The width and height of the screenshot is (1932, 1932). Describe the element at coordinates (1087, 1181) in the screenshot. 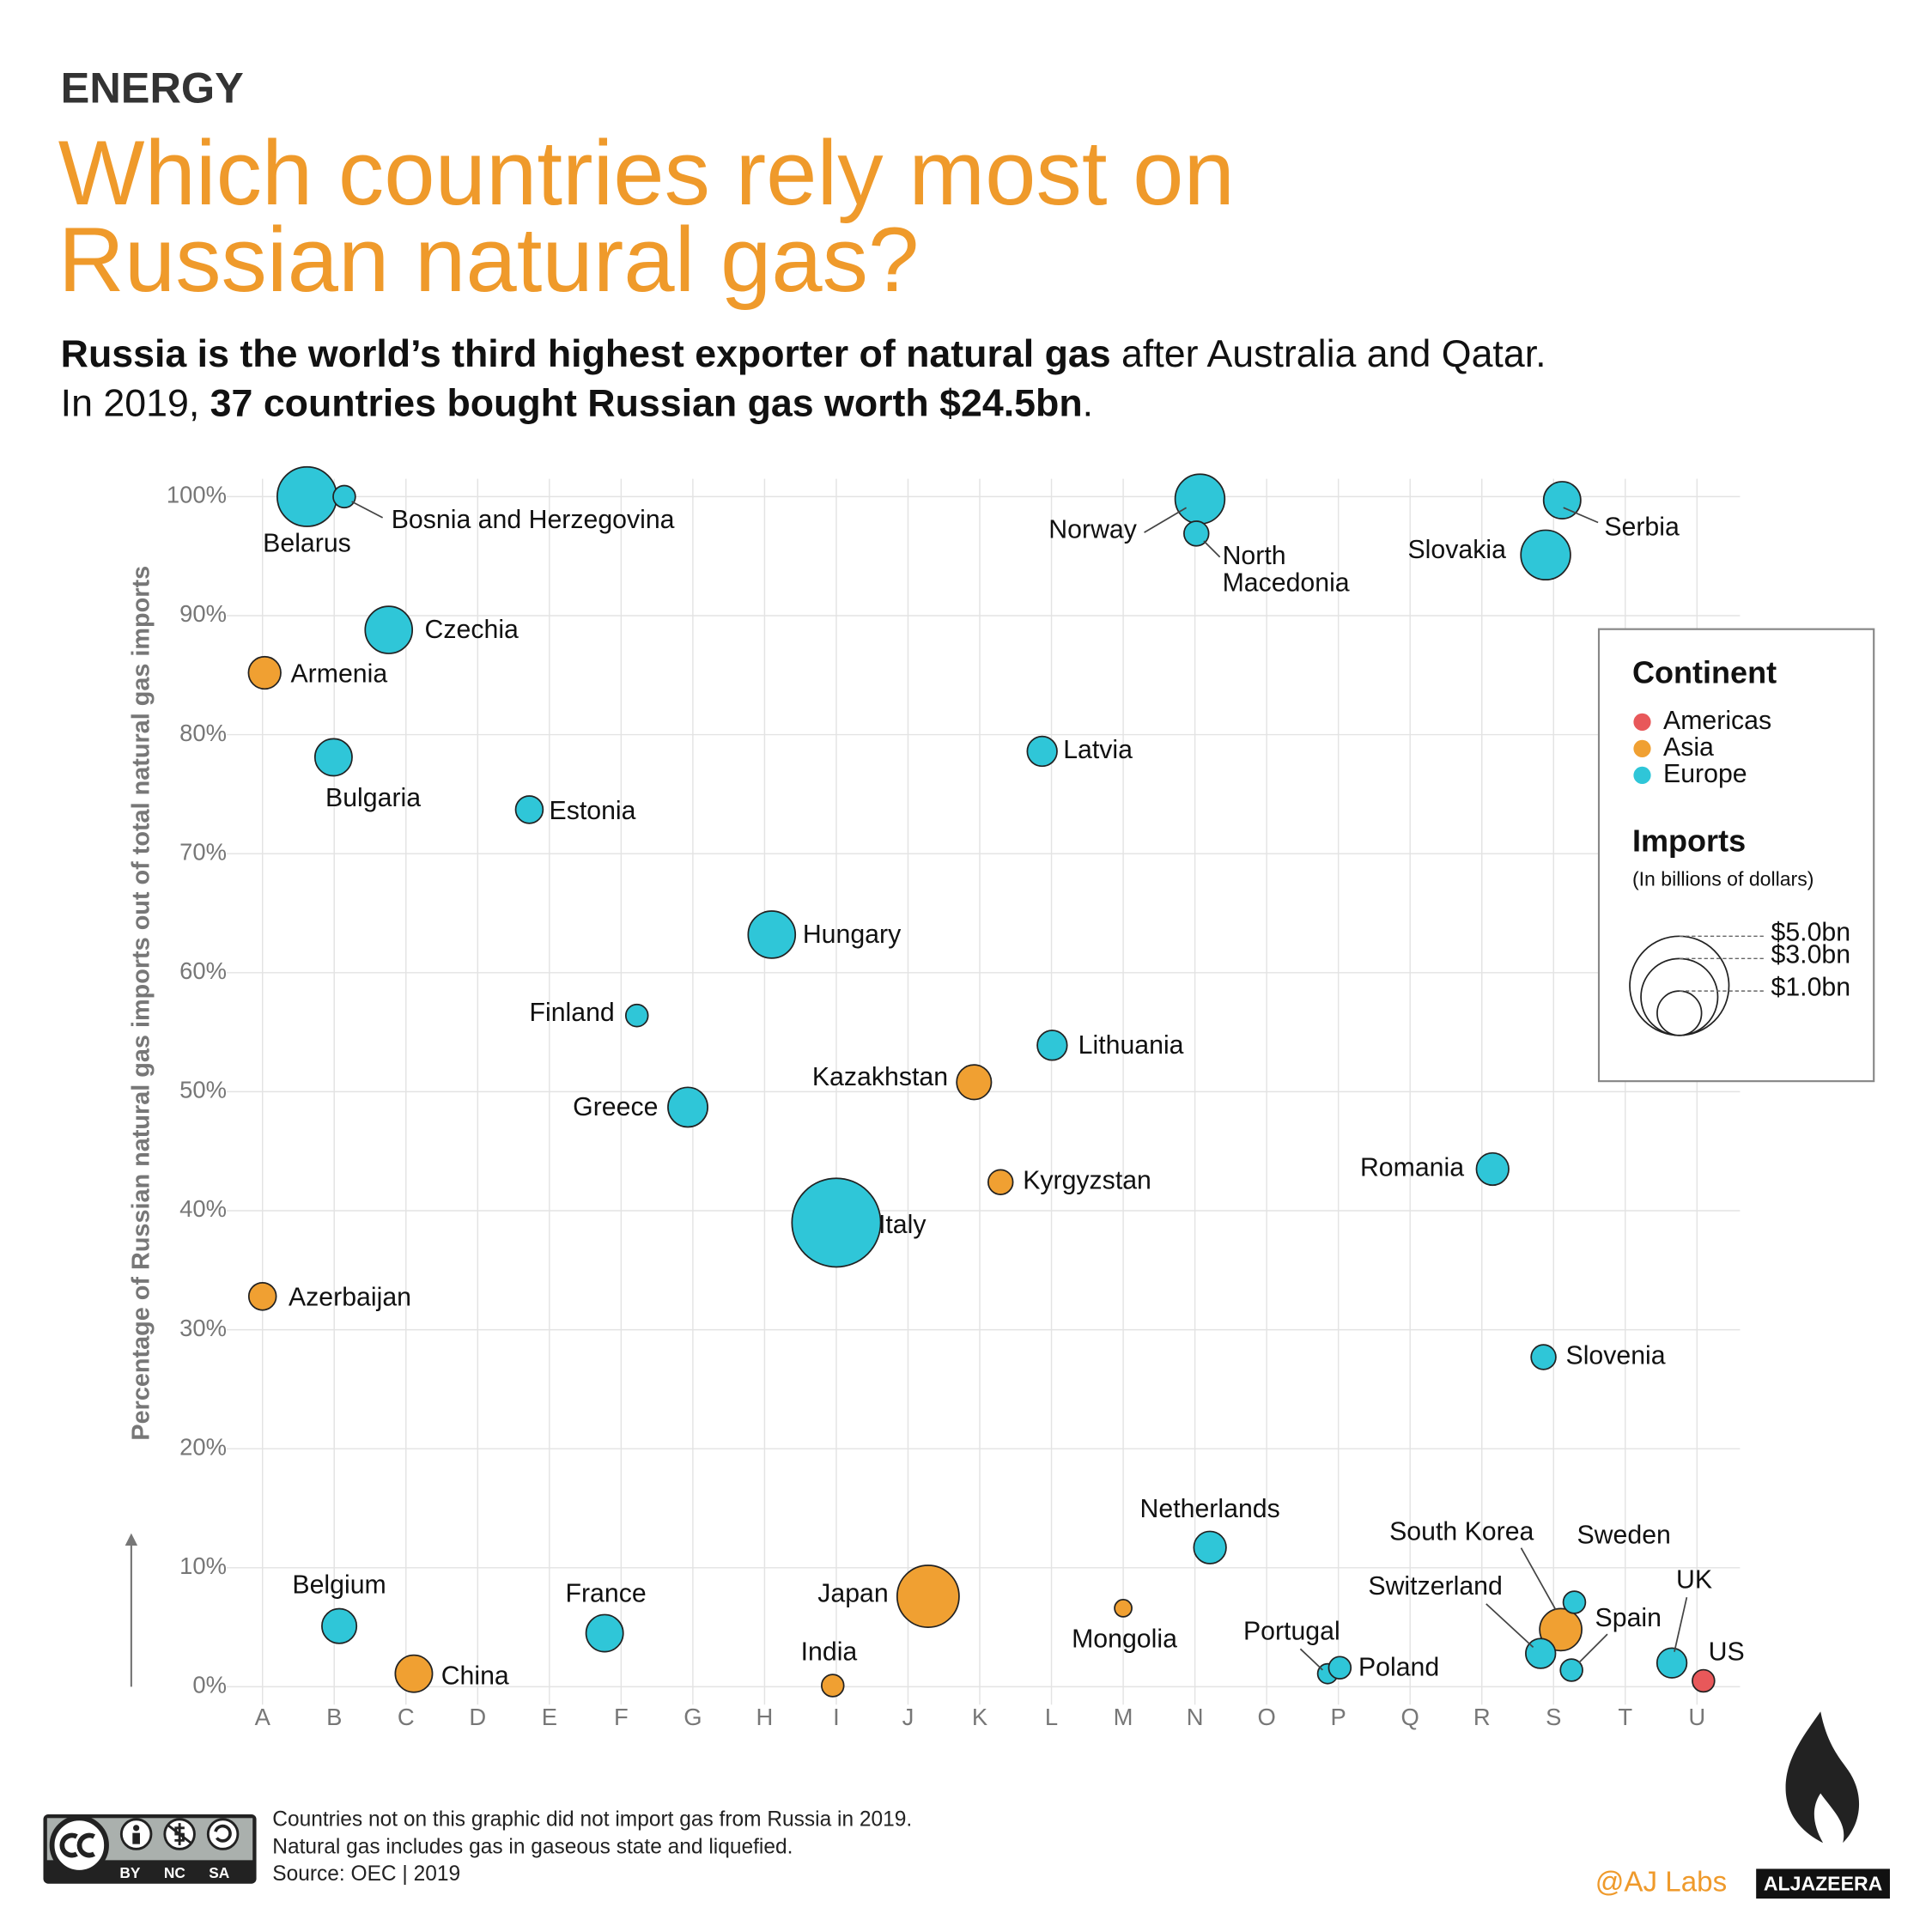

I see `data-label: Kyrgyzstan` at that location.